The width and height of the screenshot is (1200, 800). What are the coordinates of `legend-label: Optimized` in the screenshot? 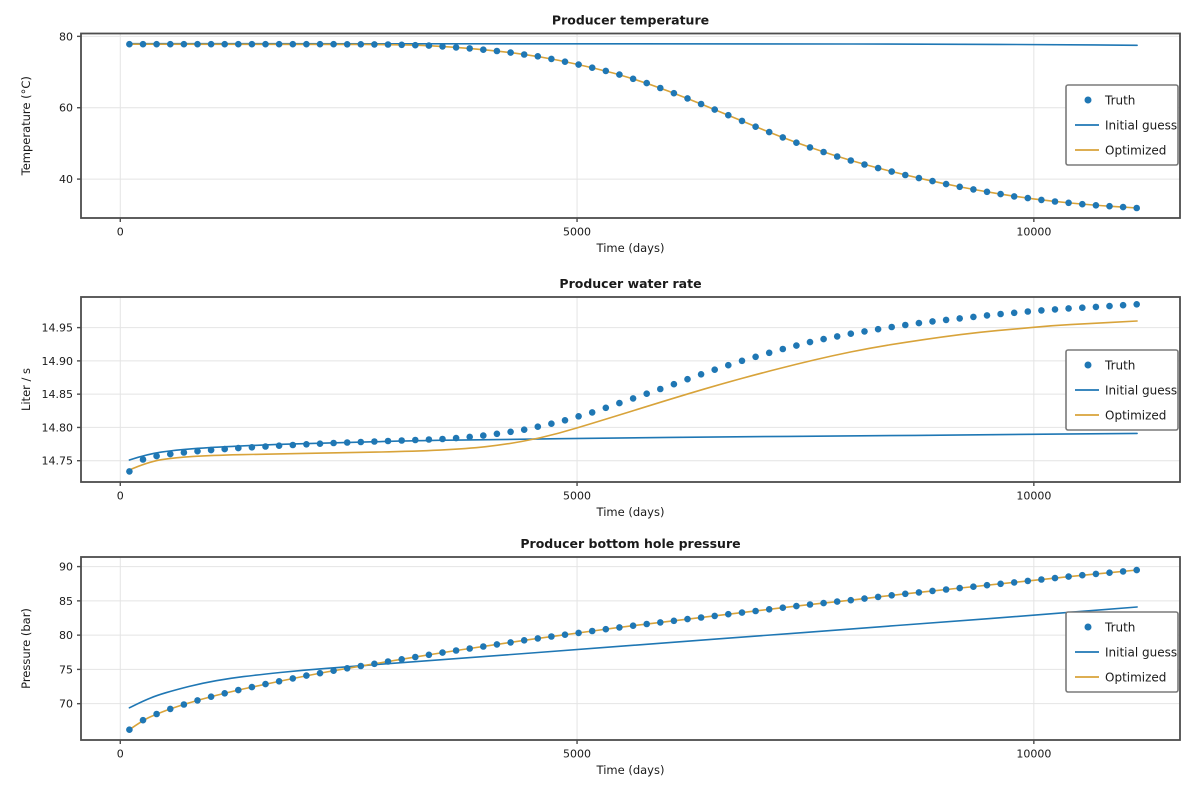 It's located at (1135, 678).